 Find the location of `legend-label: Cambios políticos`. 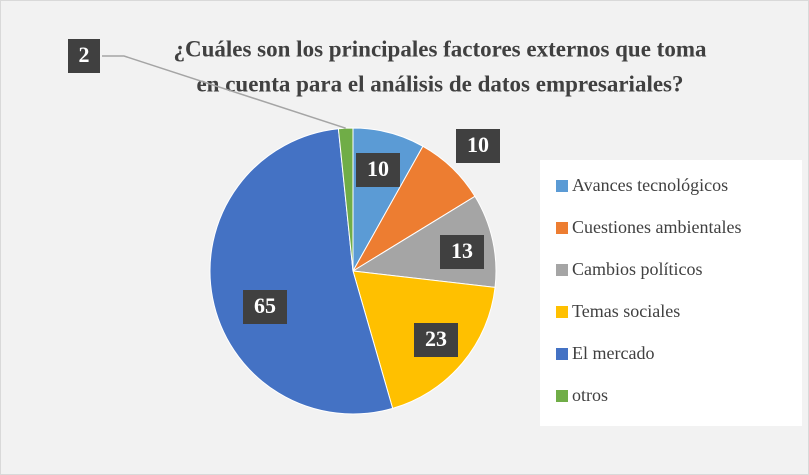

legend-label: Cambios políticos is located at coordinates (637, 269).